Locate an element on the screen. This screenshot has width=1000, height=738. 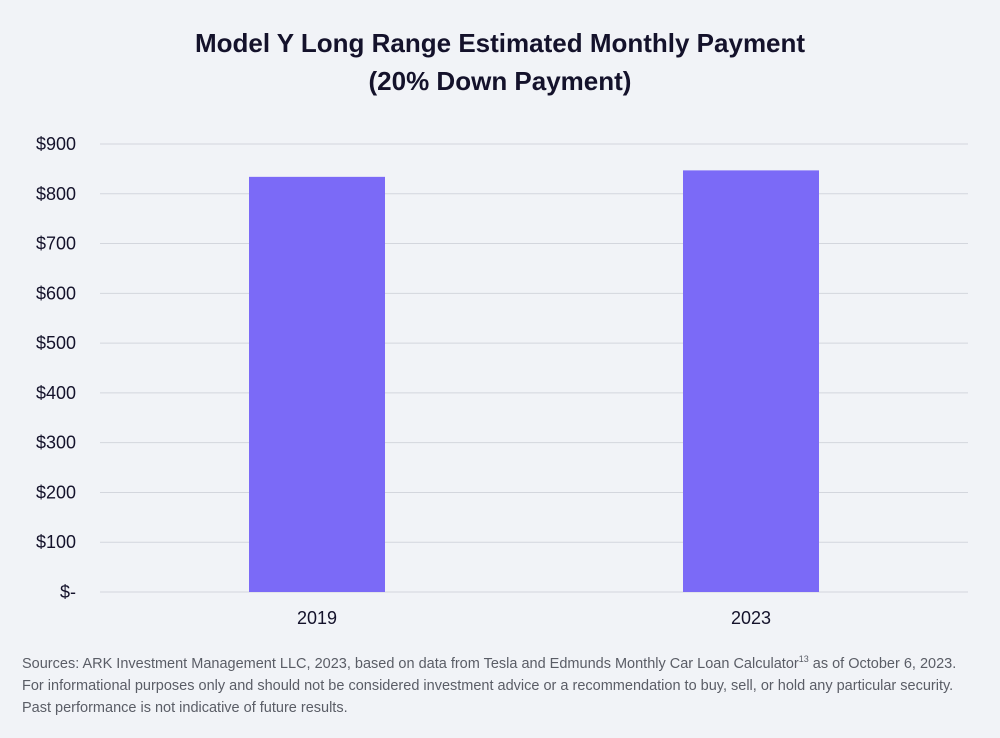
source-footnote-marker: 13 is located at coordinates (803, 659).